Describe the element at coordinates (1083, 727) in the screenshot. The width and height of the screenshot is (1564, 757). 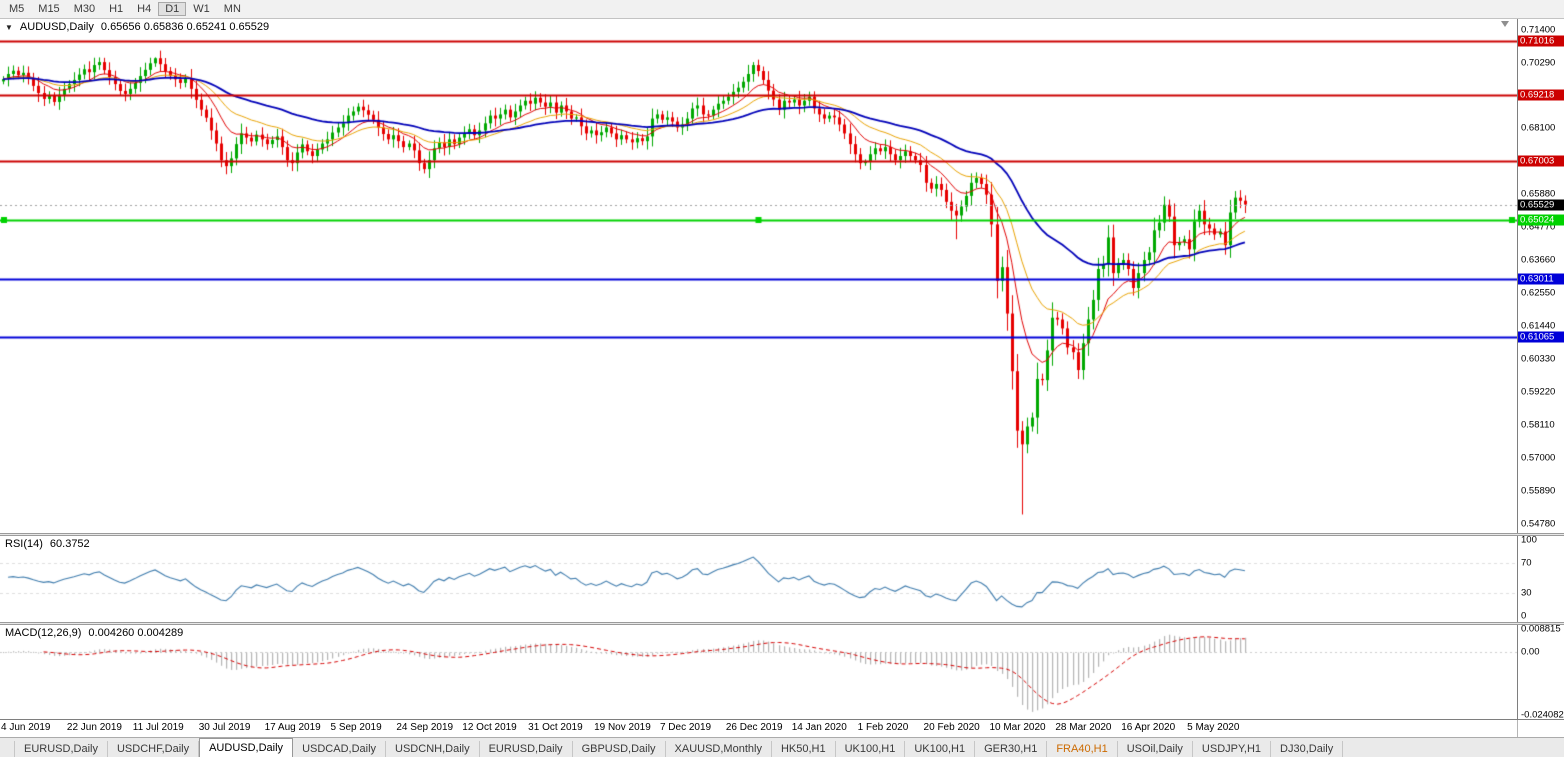
I see `date-axis-label: 28 Mar 2020` at that location.